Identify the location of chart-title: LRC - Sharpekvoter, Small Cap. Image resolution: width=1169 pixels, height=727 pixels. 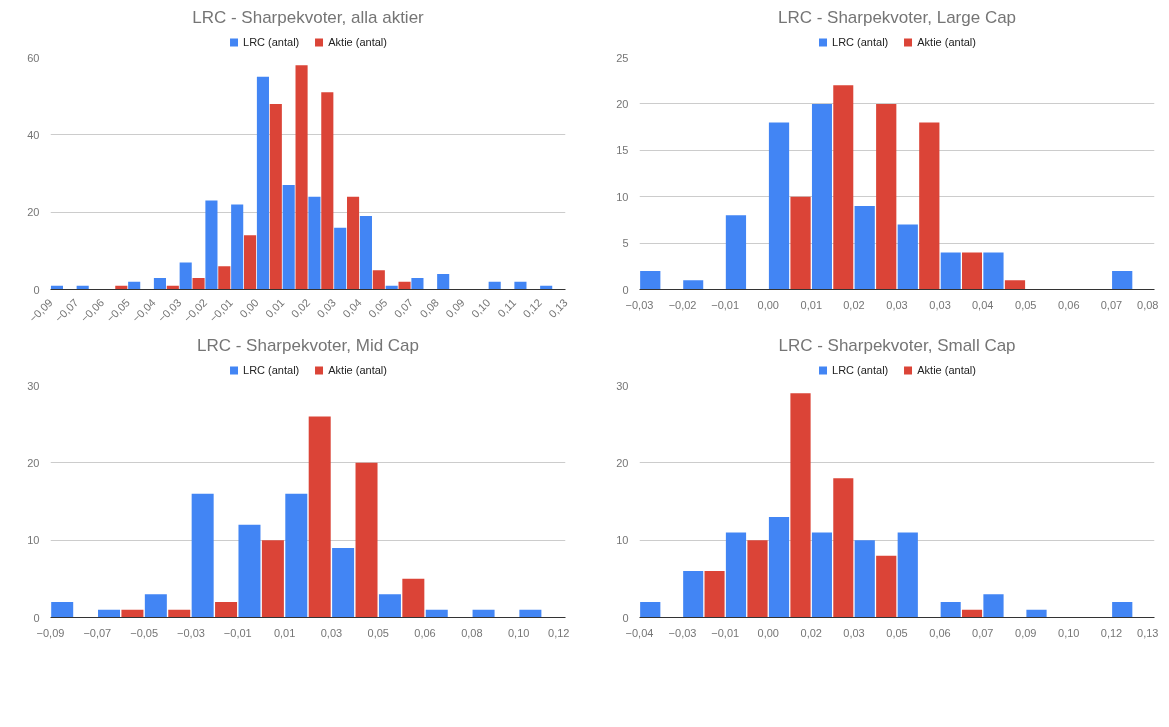
(897, 345).